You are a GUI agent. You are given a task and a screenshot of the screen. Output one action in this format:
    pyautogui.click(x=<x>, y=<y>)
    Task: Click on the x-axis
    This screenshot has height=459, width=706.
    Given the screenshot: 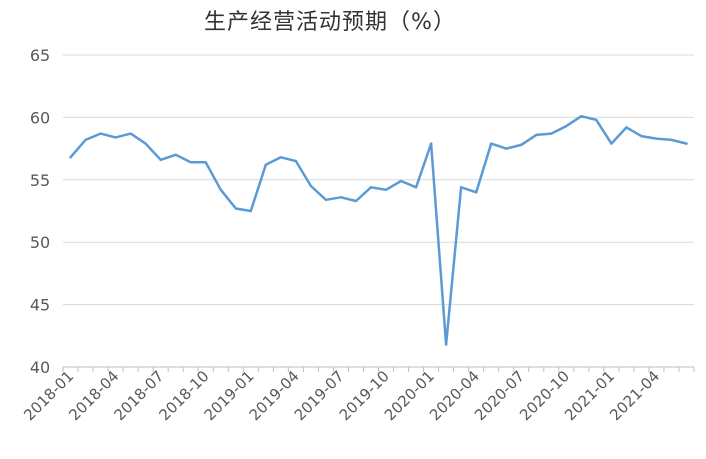 What is the action you would take?
    pyautogui.click(x=378, y=369)
    